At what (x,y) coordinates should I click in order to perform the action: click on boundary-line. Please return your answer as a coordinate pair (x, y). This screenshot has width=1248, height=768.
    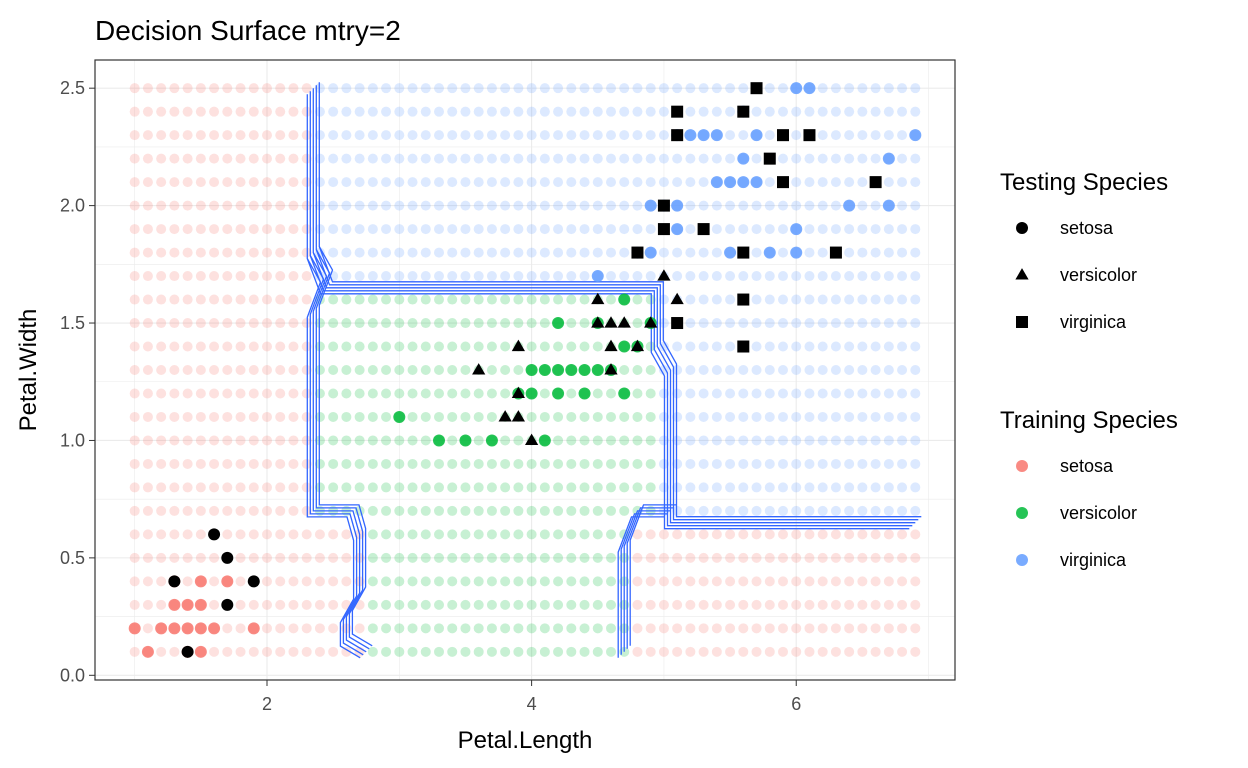
    Looking at the image, I should click on (647, 581).